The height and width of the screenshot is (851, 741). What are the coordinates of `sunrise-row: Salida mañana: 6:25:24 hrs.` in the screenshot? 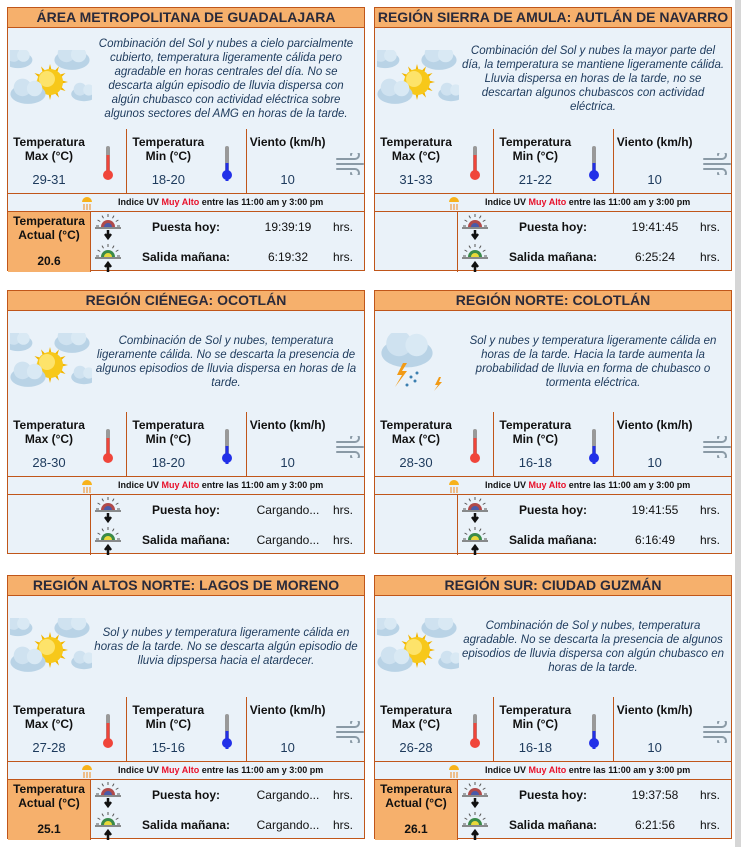 It's located at (594, 257).